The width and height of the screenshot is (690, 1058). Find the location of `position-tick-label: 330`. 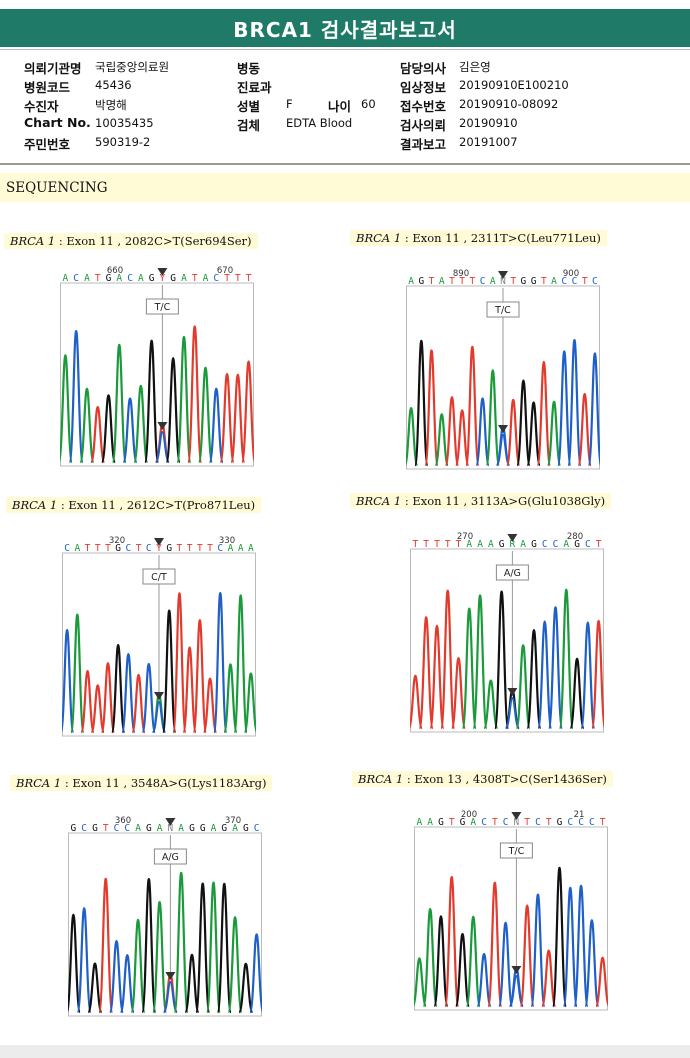

position-tick-label: 330 is located at coordinates (227, 541).